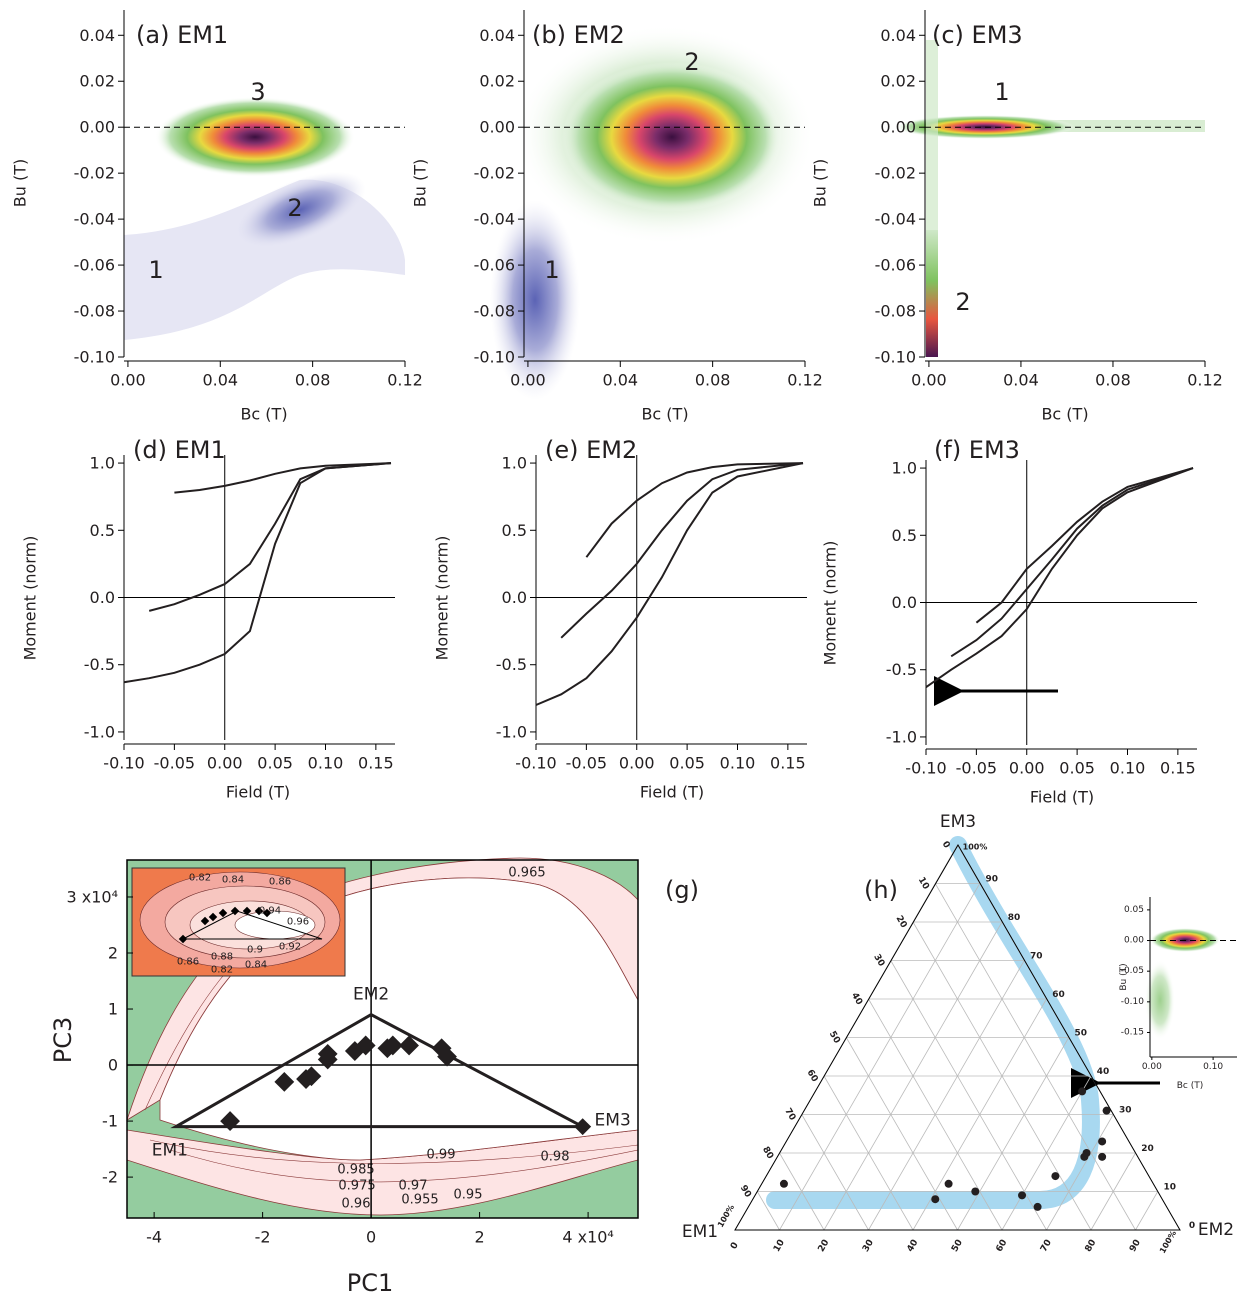  I want to click on panel-title: (g), so click(682, 890).